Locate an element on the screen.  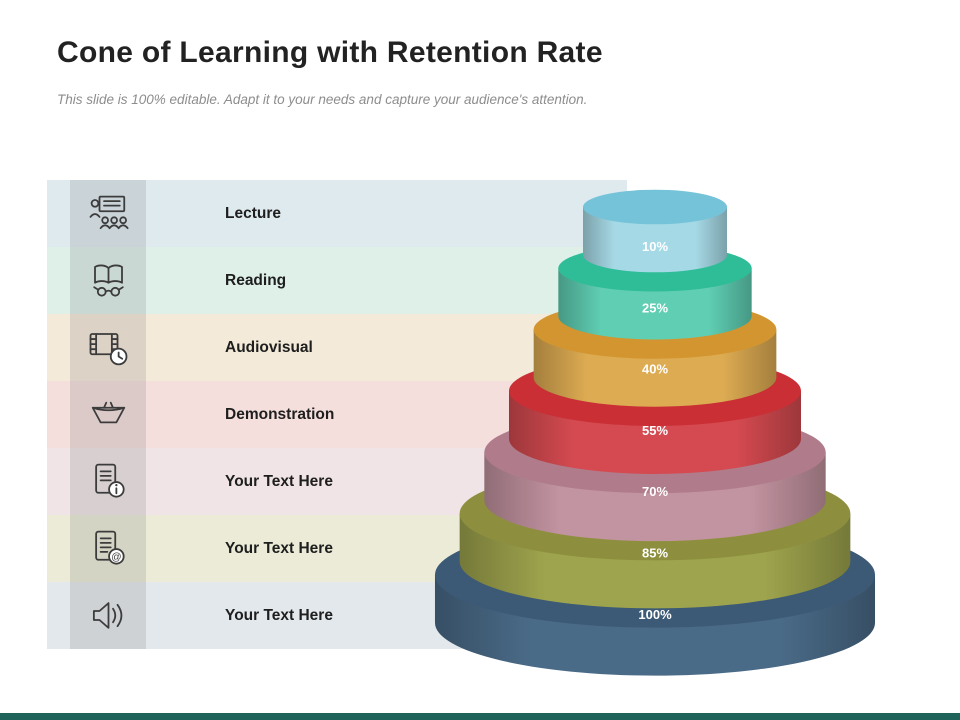
bottom-accent-bar is located at coordinates (480, 716).